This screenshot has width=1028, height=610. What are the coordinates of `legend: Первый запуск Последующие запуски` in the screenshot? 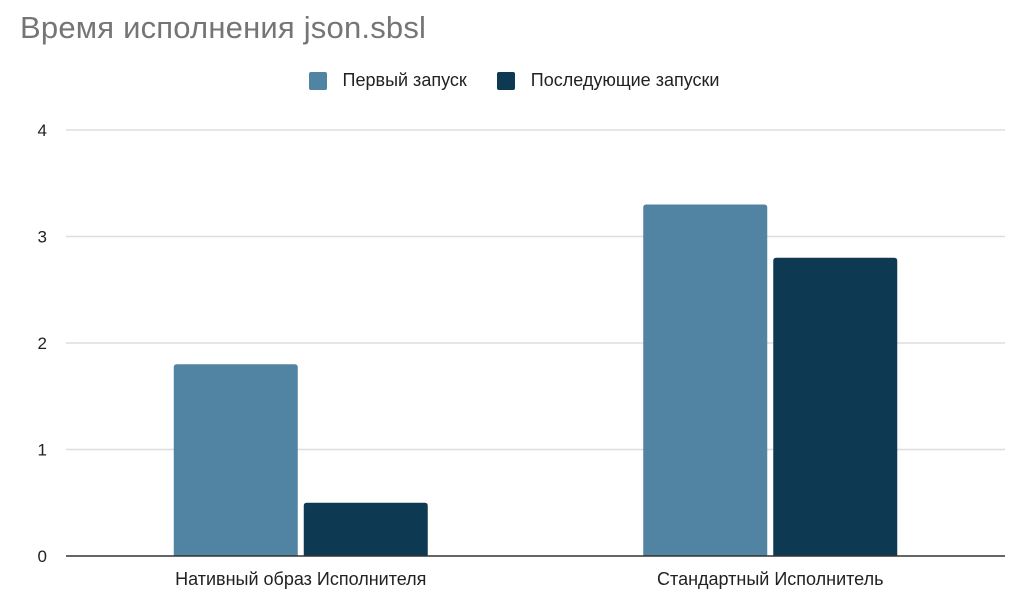 It's located at (514, 80).